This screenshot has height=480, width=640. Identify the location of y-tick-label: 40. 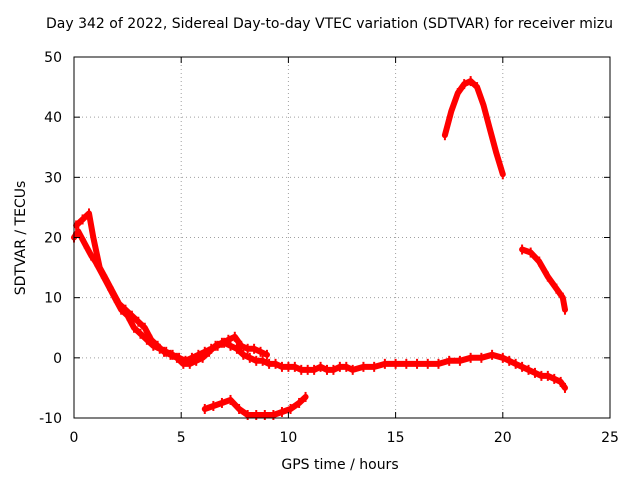
(53, 118).